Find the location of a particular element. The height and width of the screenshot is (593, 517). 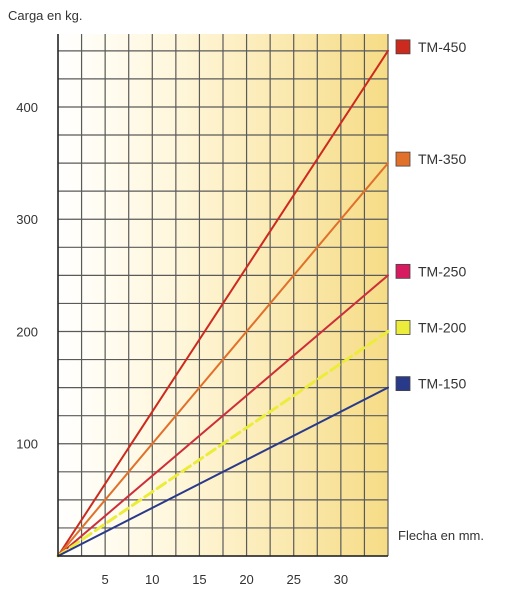

y-tick-label: 200 is located at coordinates (27, 331).